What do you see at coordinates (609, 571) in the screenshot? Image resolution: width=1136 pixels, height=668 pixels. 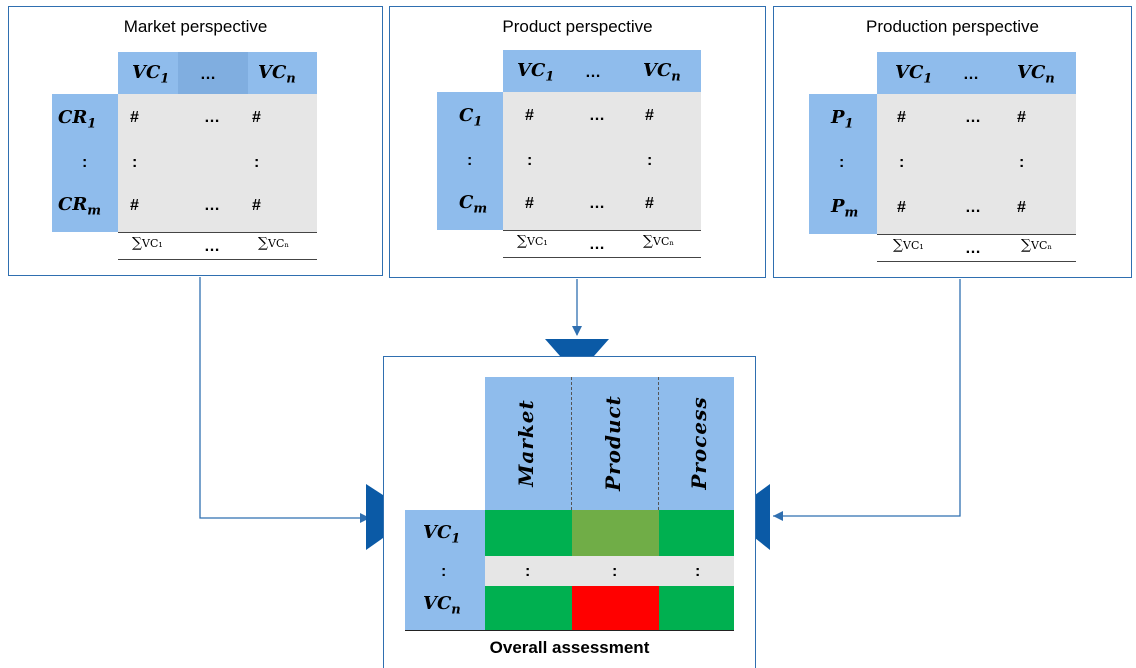 I see `overall-mid-row-bg` at bounding box center [609, 571].